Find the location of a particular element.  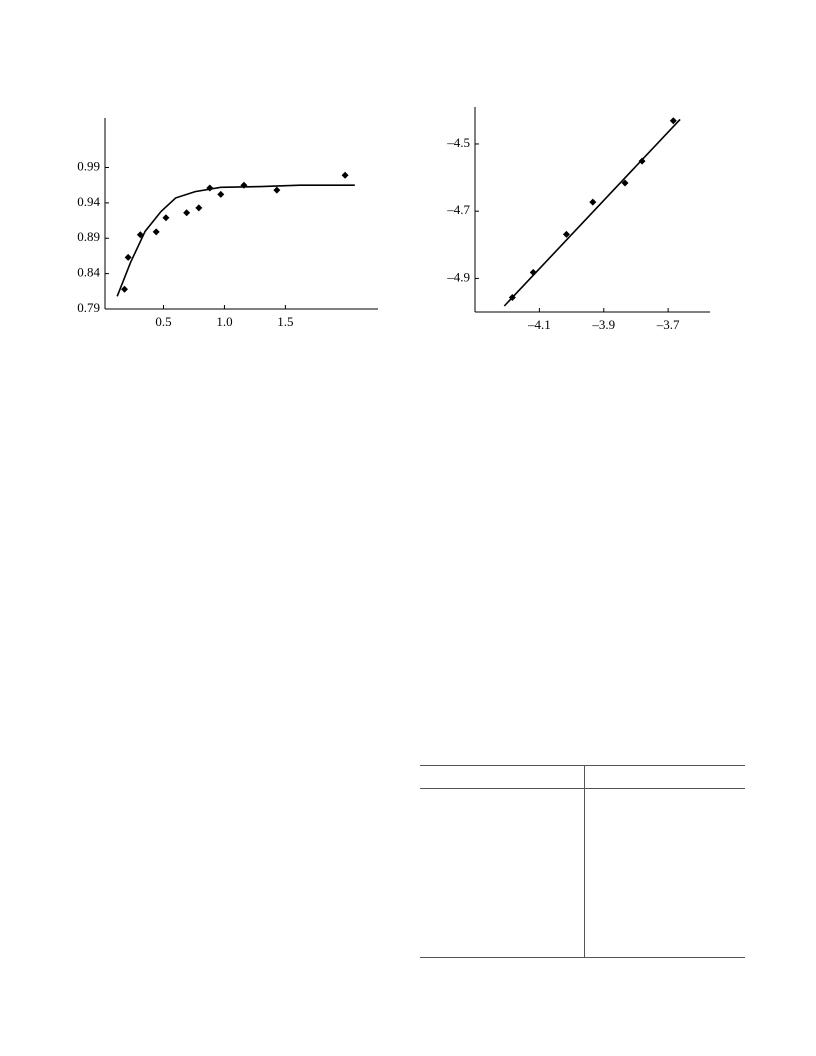

y-tick-label: –4.9 is located at coordinates (458, 276).